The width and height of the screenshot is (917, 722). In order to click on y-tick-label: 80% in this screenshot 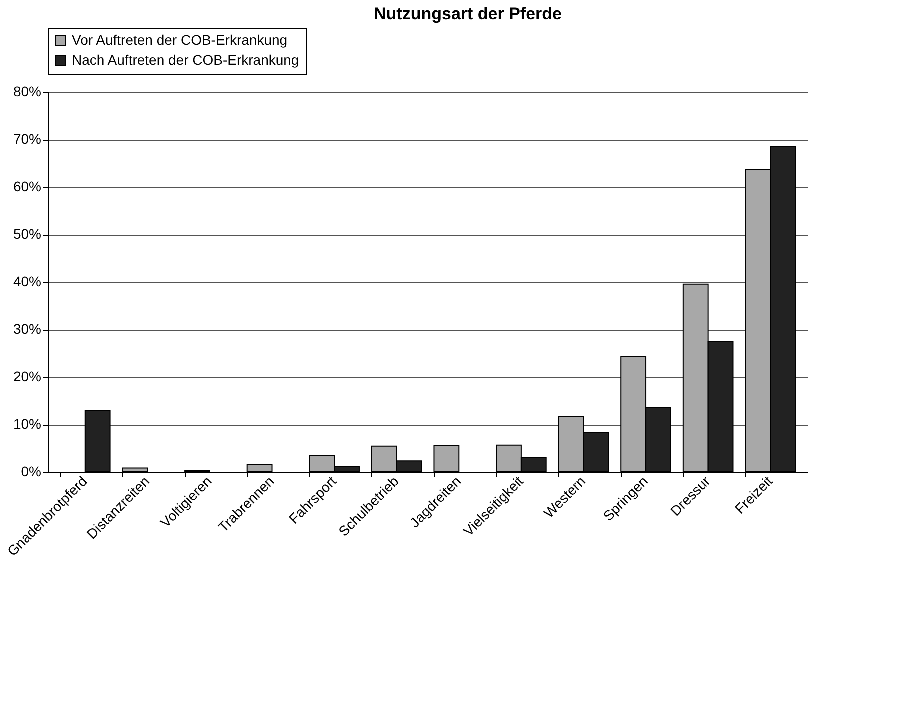, I will do `click(27, 92)`.